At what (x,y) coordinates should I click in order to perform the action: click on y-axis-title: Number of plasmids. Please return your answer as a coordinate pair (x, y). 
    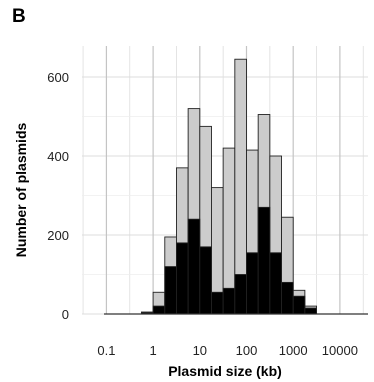
    Looking at the image, I should click on (21, 190).